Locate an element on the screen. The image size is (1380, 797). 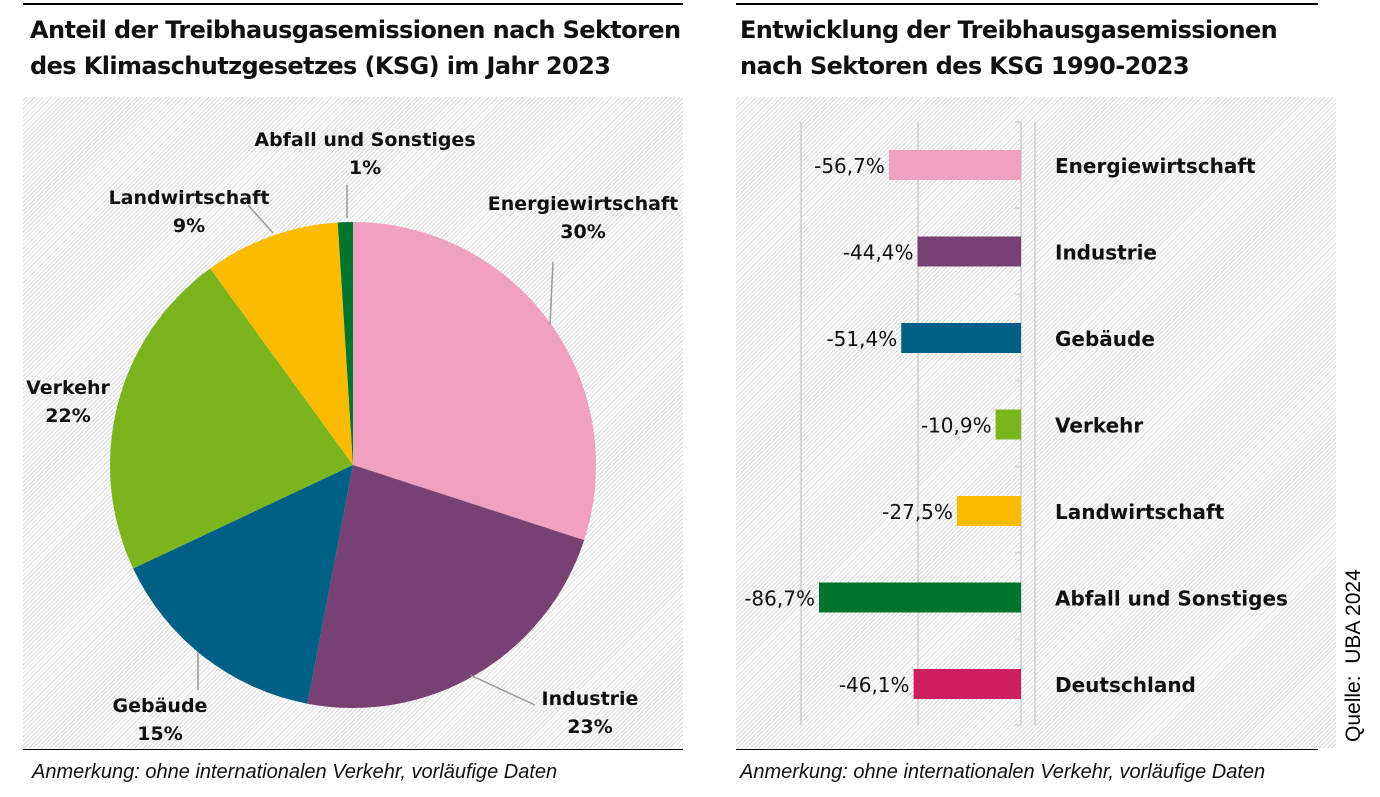
pie-slice-energiewirtschaft is located at coordinates (474, 381).